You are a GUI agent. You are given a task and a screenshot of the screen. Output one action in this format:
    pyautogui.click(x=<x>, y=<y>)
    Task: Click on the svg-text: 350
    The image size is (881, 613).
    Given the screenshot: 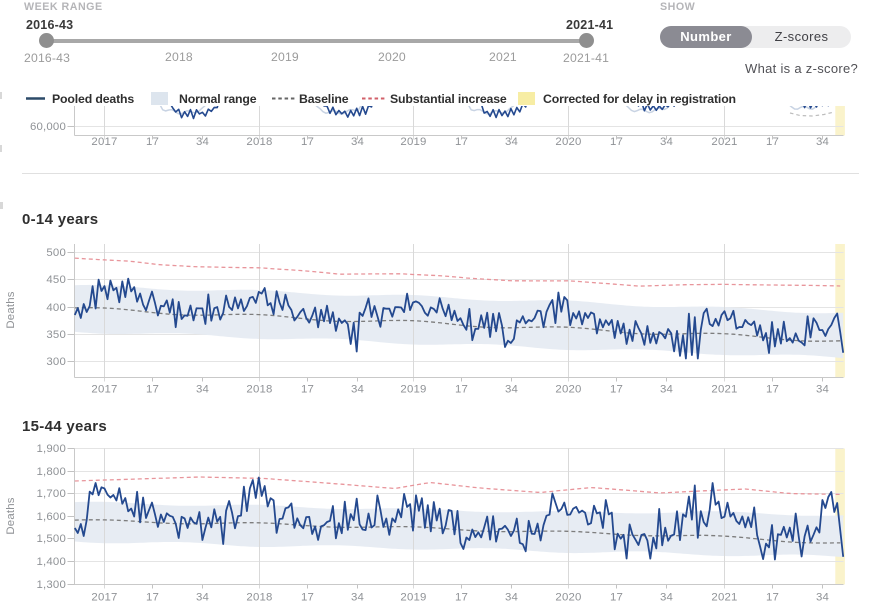 What is the action you would take?
    pyautogui.click(x=56, y=335)
    